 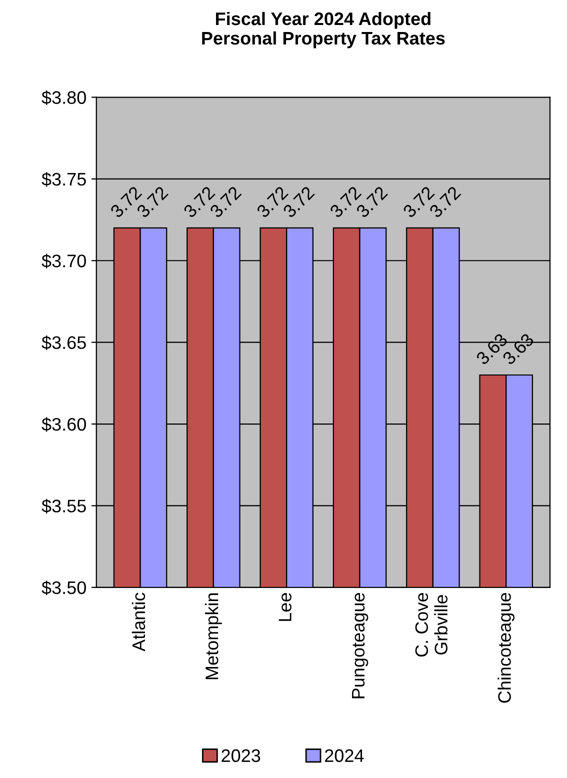 What do you see at coordinates (64, 179) in the screenshot?
I see `y-tick-label: $3.75` at bounding box center [64, 179].